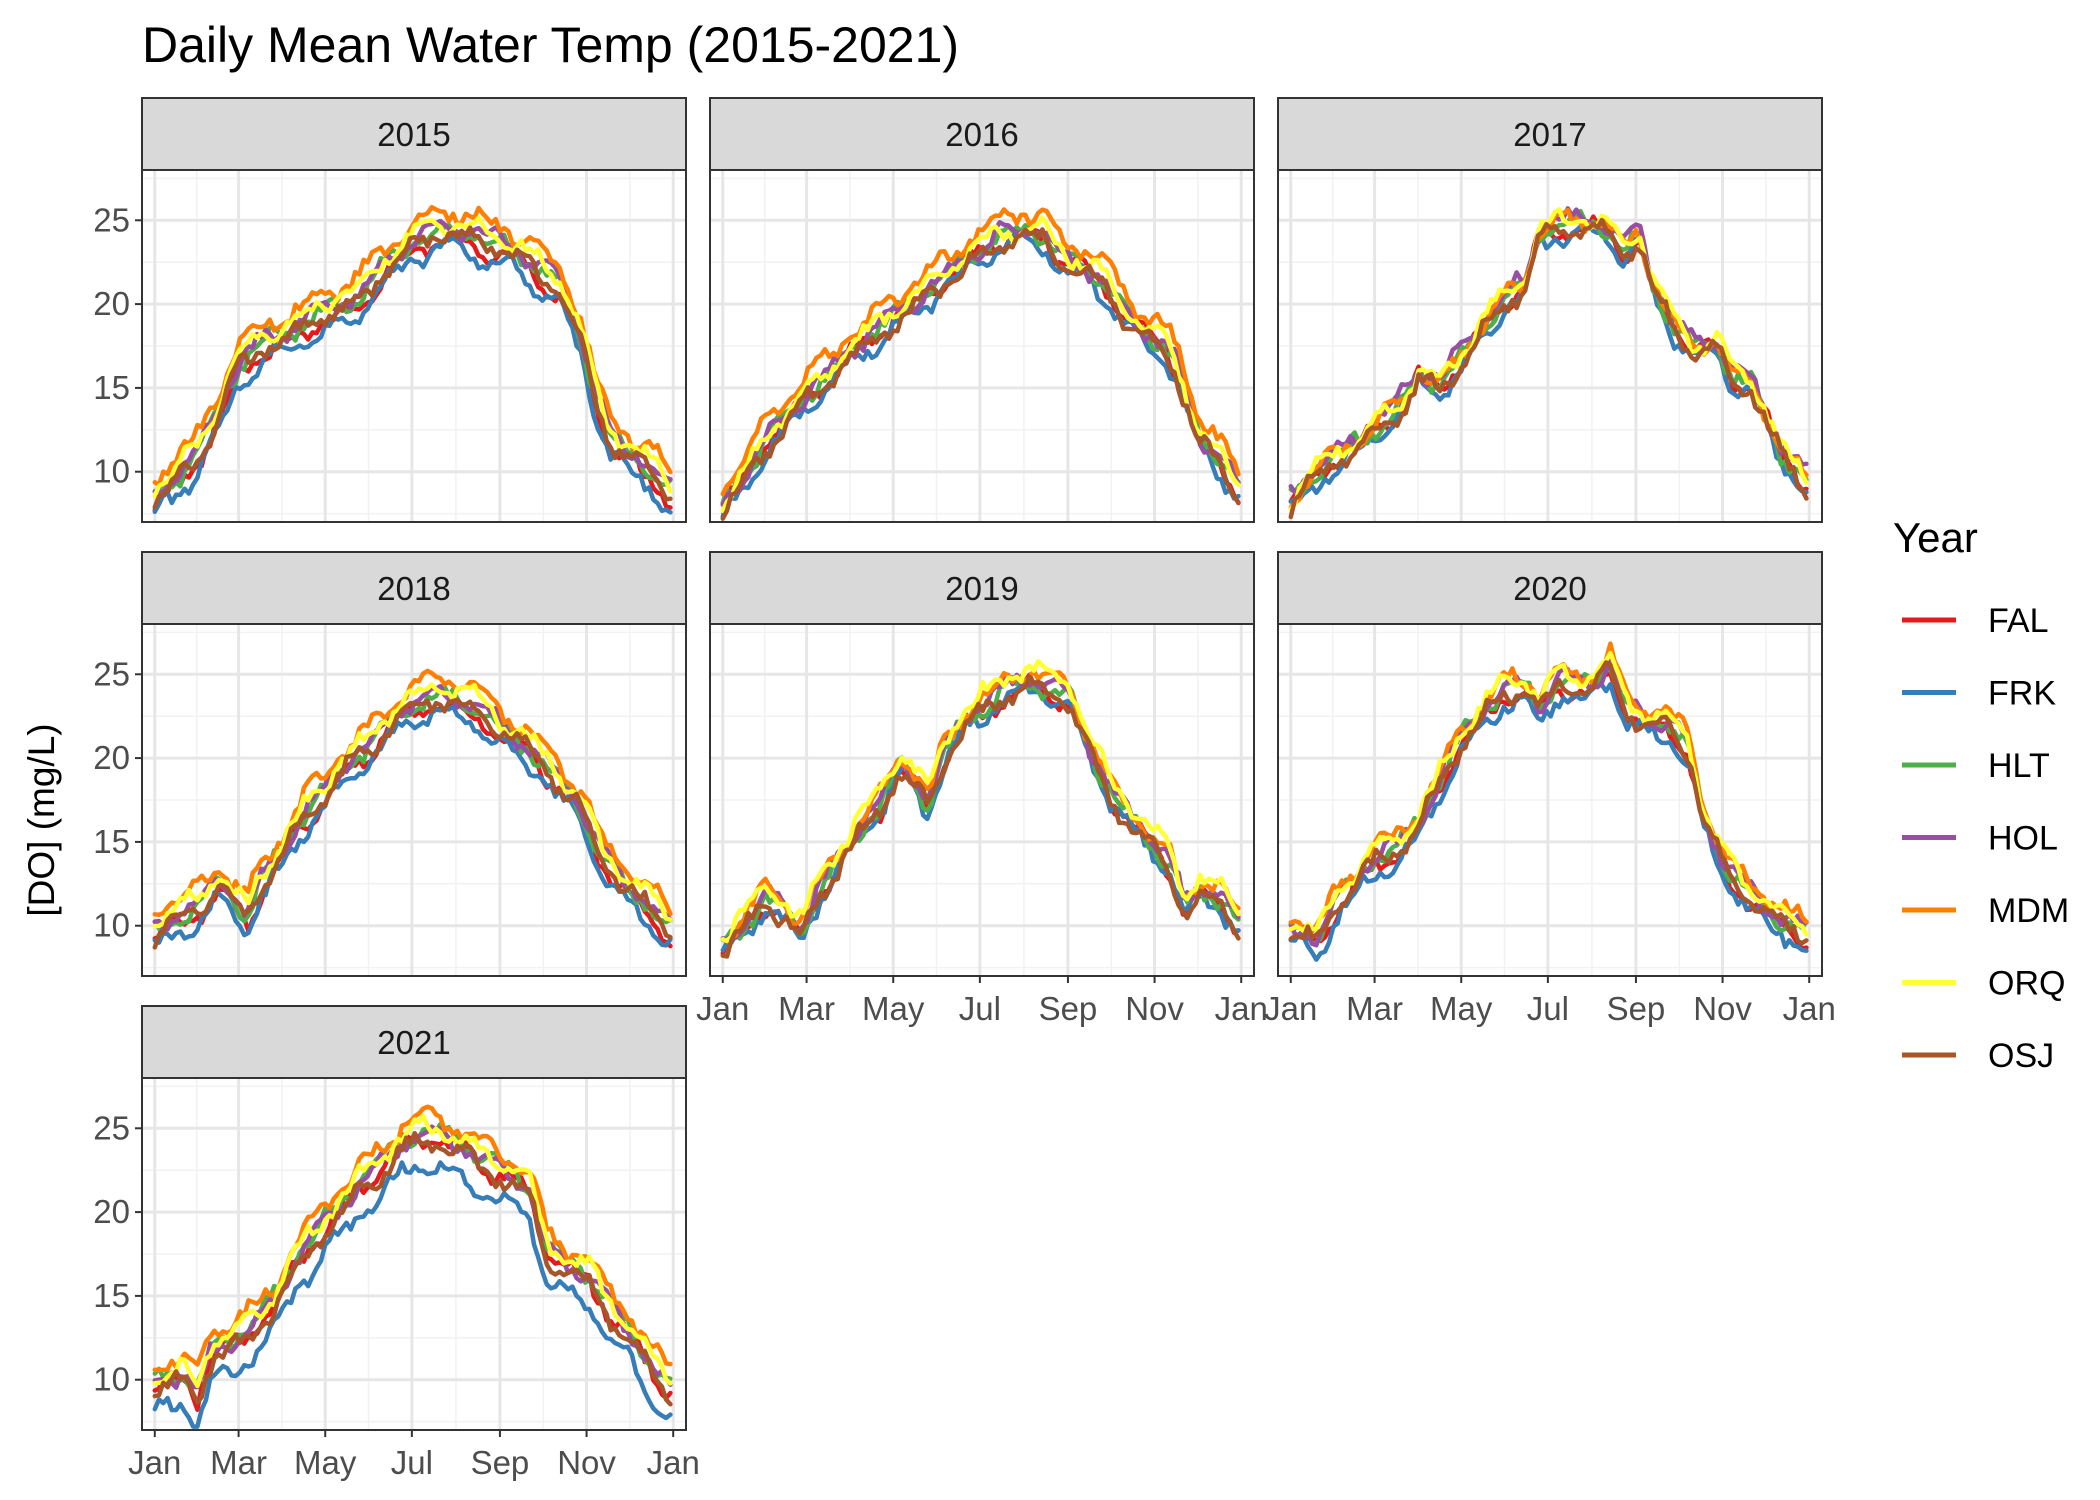 Image resolution: width=2100 pixels, height=1500 pixels. Describe the element at coordinates (981, 134) in the screenshot. I see `facet-strip-label: 2016` at that location.